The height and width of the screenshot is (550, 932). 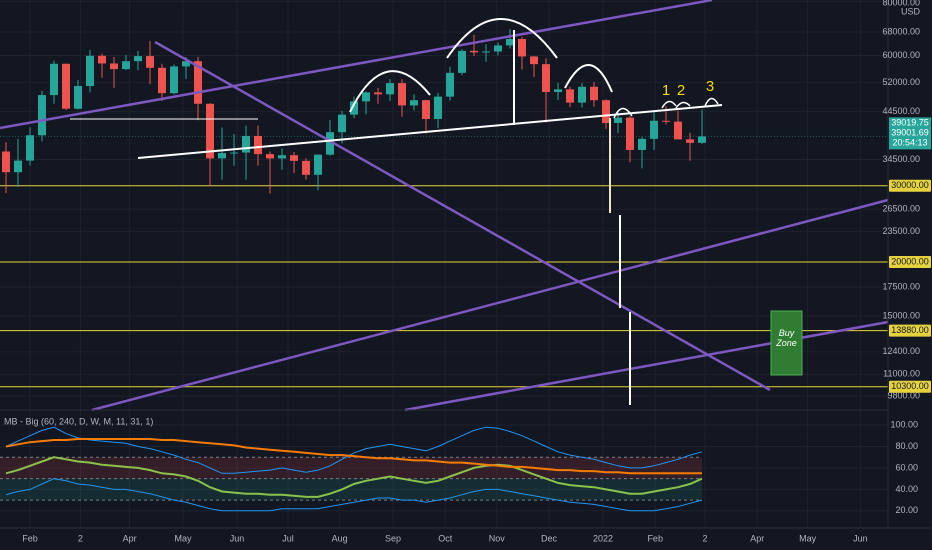 I want to click on level-label: 13880.00, so click(x=910, y=330).